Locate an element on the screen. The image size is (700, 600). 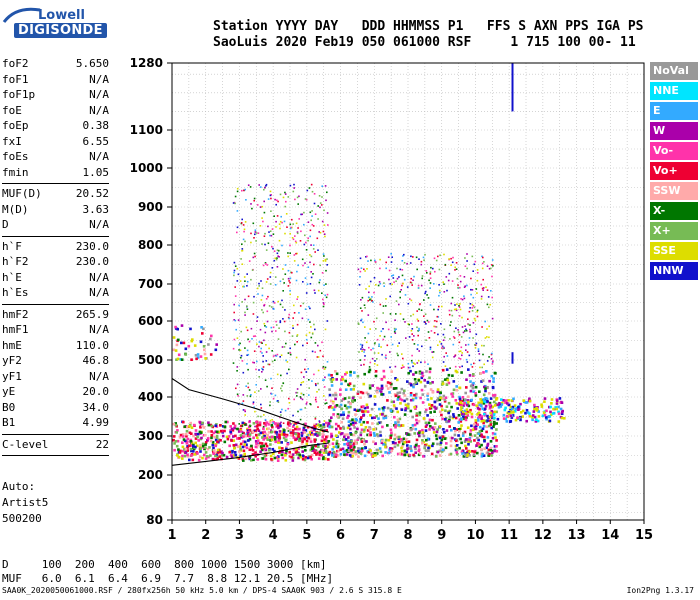
param-value: 46.8 is located at coordinates (96, 360).